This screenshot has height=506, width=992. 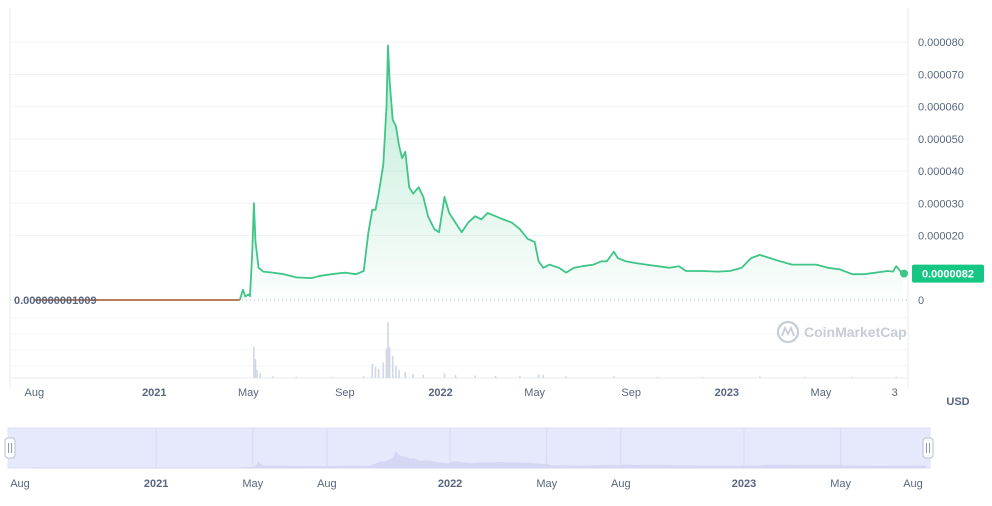 I want to click on watermark: CoinMarketCap, so click(x=841, y=332).